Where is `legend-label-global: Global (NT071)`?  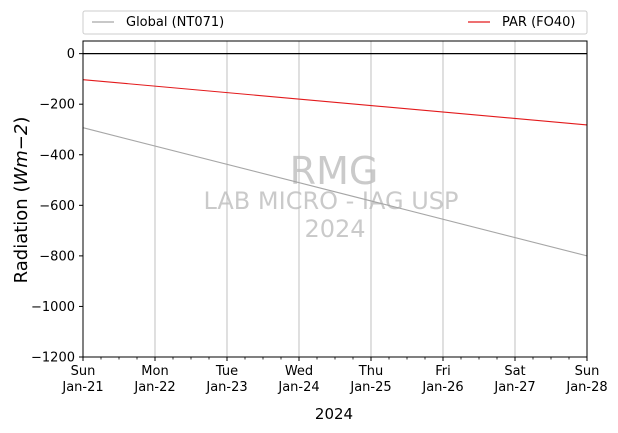
legend-label-global: Global (NT071) is located at coordinates (175, 22).